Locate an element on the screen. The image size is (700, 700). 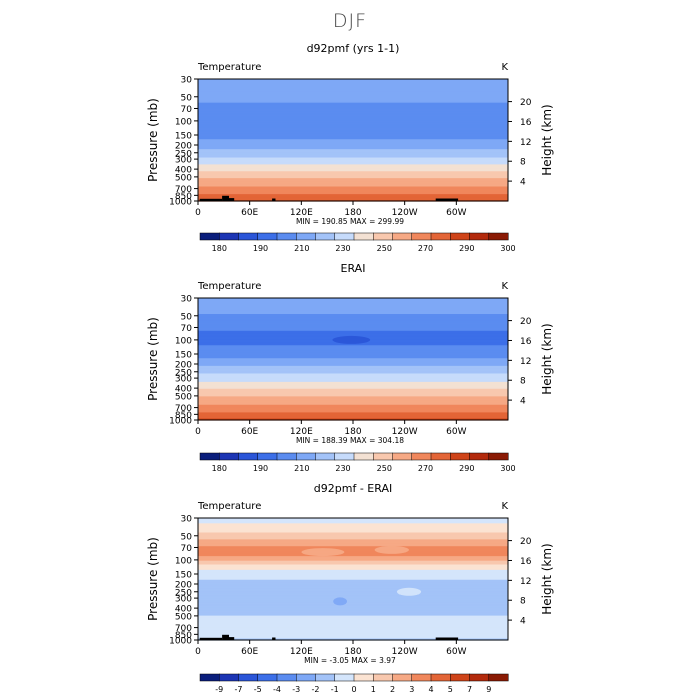
colorbar-label: -4 is located at coordinates (277, 689).